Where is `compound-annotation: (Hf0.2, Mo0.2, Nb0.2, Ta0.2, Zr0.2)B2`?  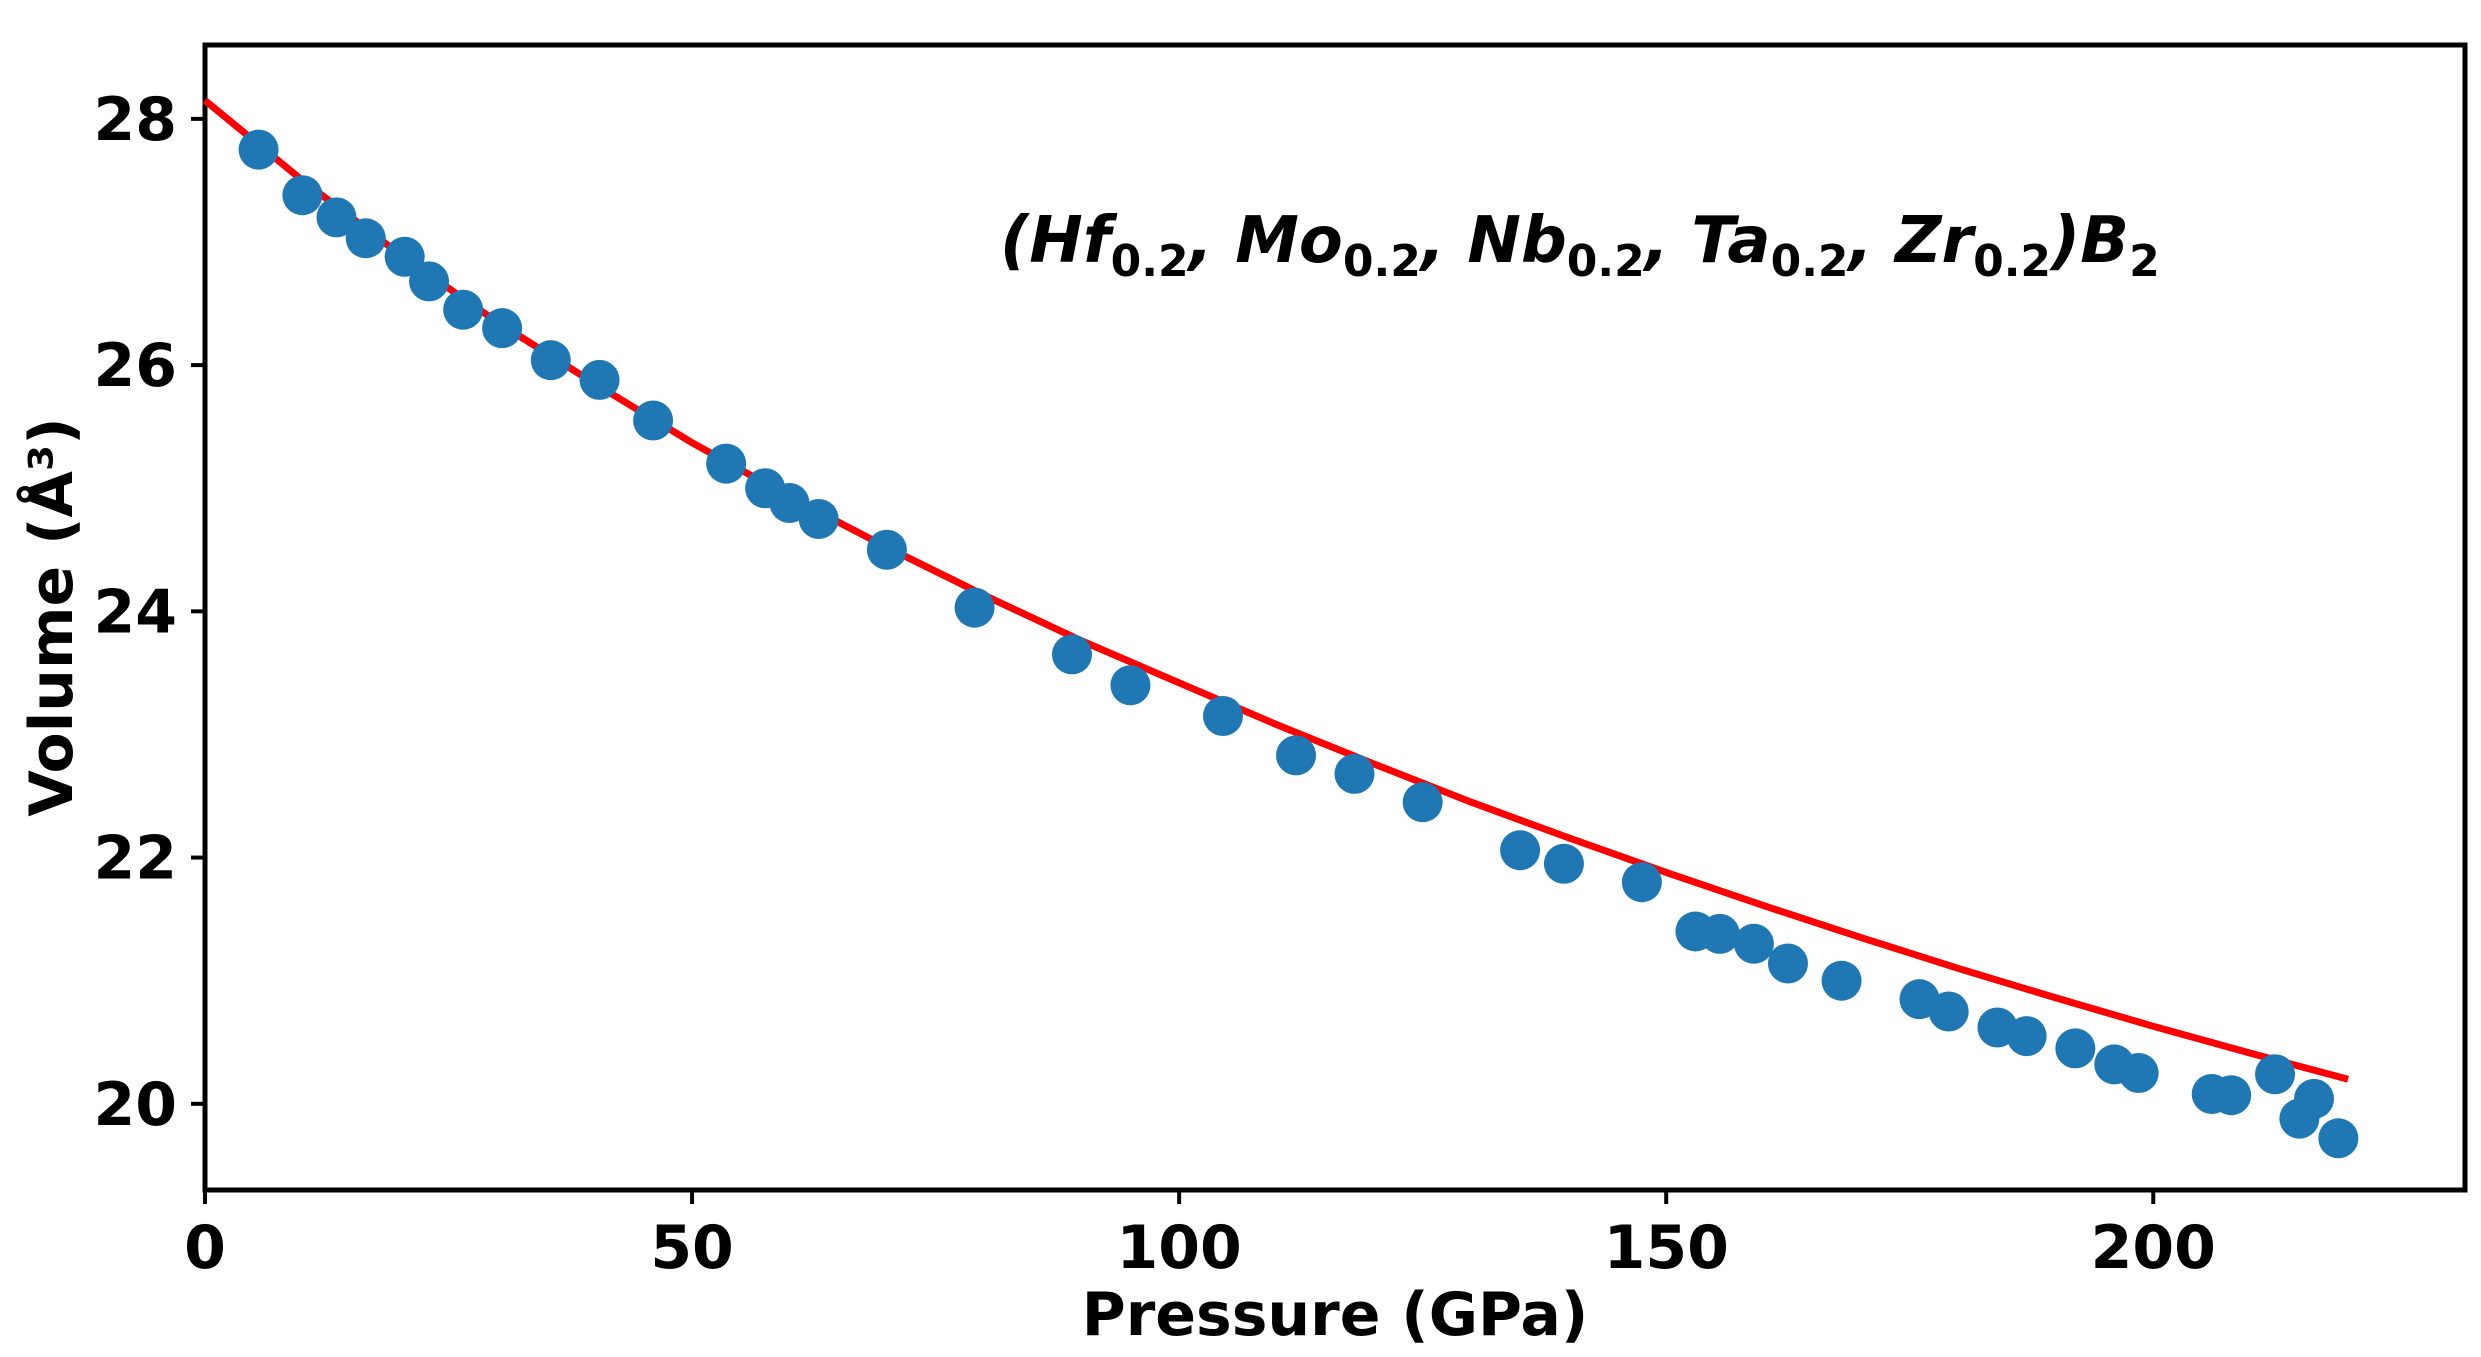 compound-annotation: (Hf0.2, Mo0.2, Nb0.2, Ta0.2, Zr0.2)B2 is located at coordinates (1580, 245).